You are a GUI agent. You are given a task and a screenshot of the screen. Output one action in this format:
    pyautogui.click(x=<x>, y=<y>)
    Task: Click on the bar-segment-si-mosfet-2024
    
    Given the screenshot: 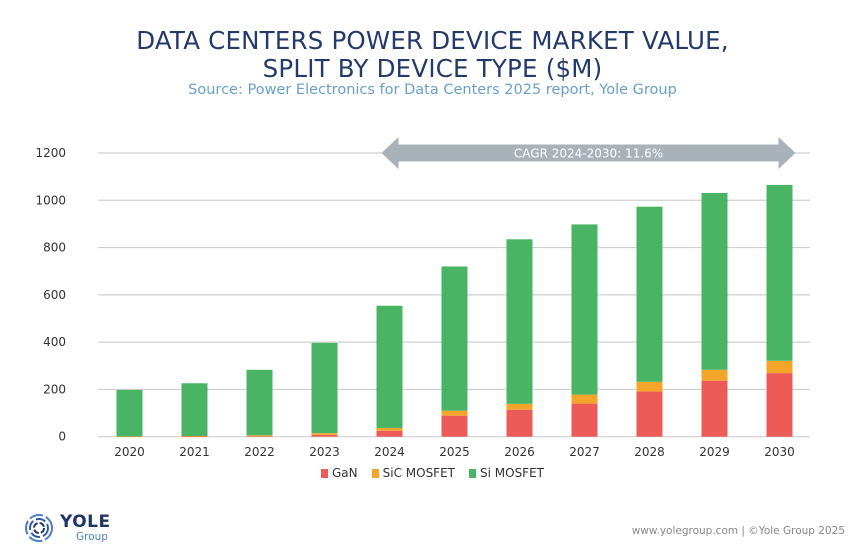 What is the action you would take?
    pyautogui.click(x=389, y=366)
    